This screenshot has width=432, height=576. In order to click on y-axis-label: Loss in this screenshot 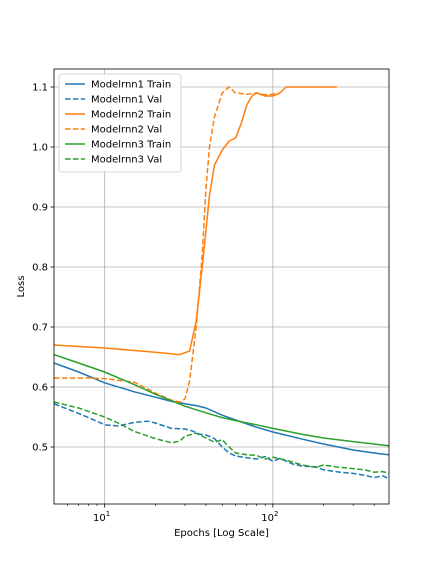, I will do `click(21, 287)`.